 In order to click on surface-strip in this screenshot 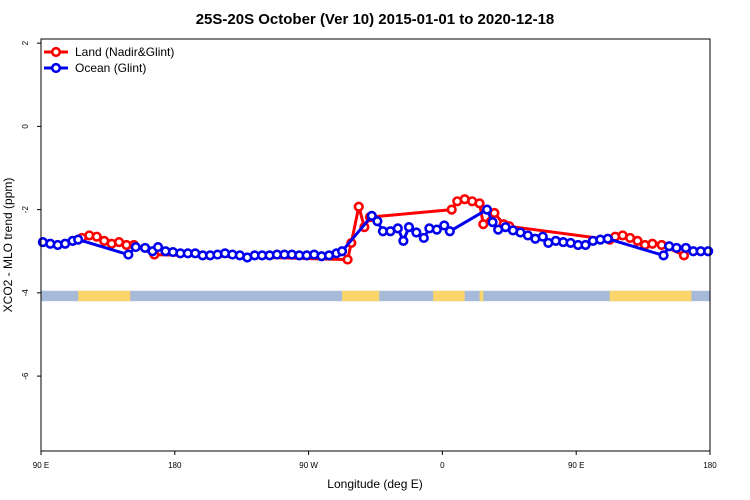, I will do `click(375, 296)`.